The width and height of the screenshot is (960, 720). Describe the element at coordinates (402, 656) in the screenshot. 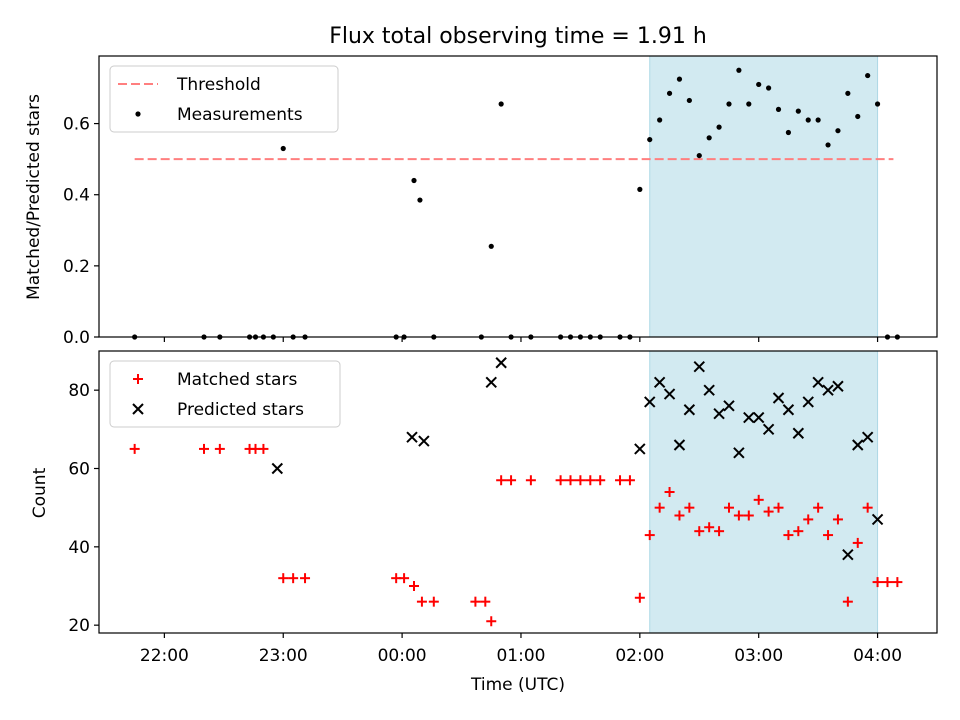

I see `x-tick-label: 00:00` at that location.